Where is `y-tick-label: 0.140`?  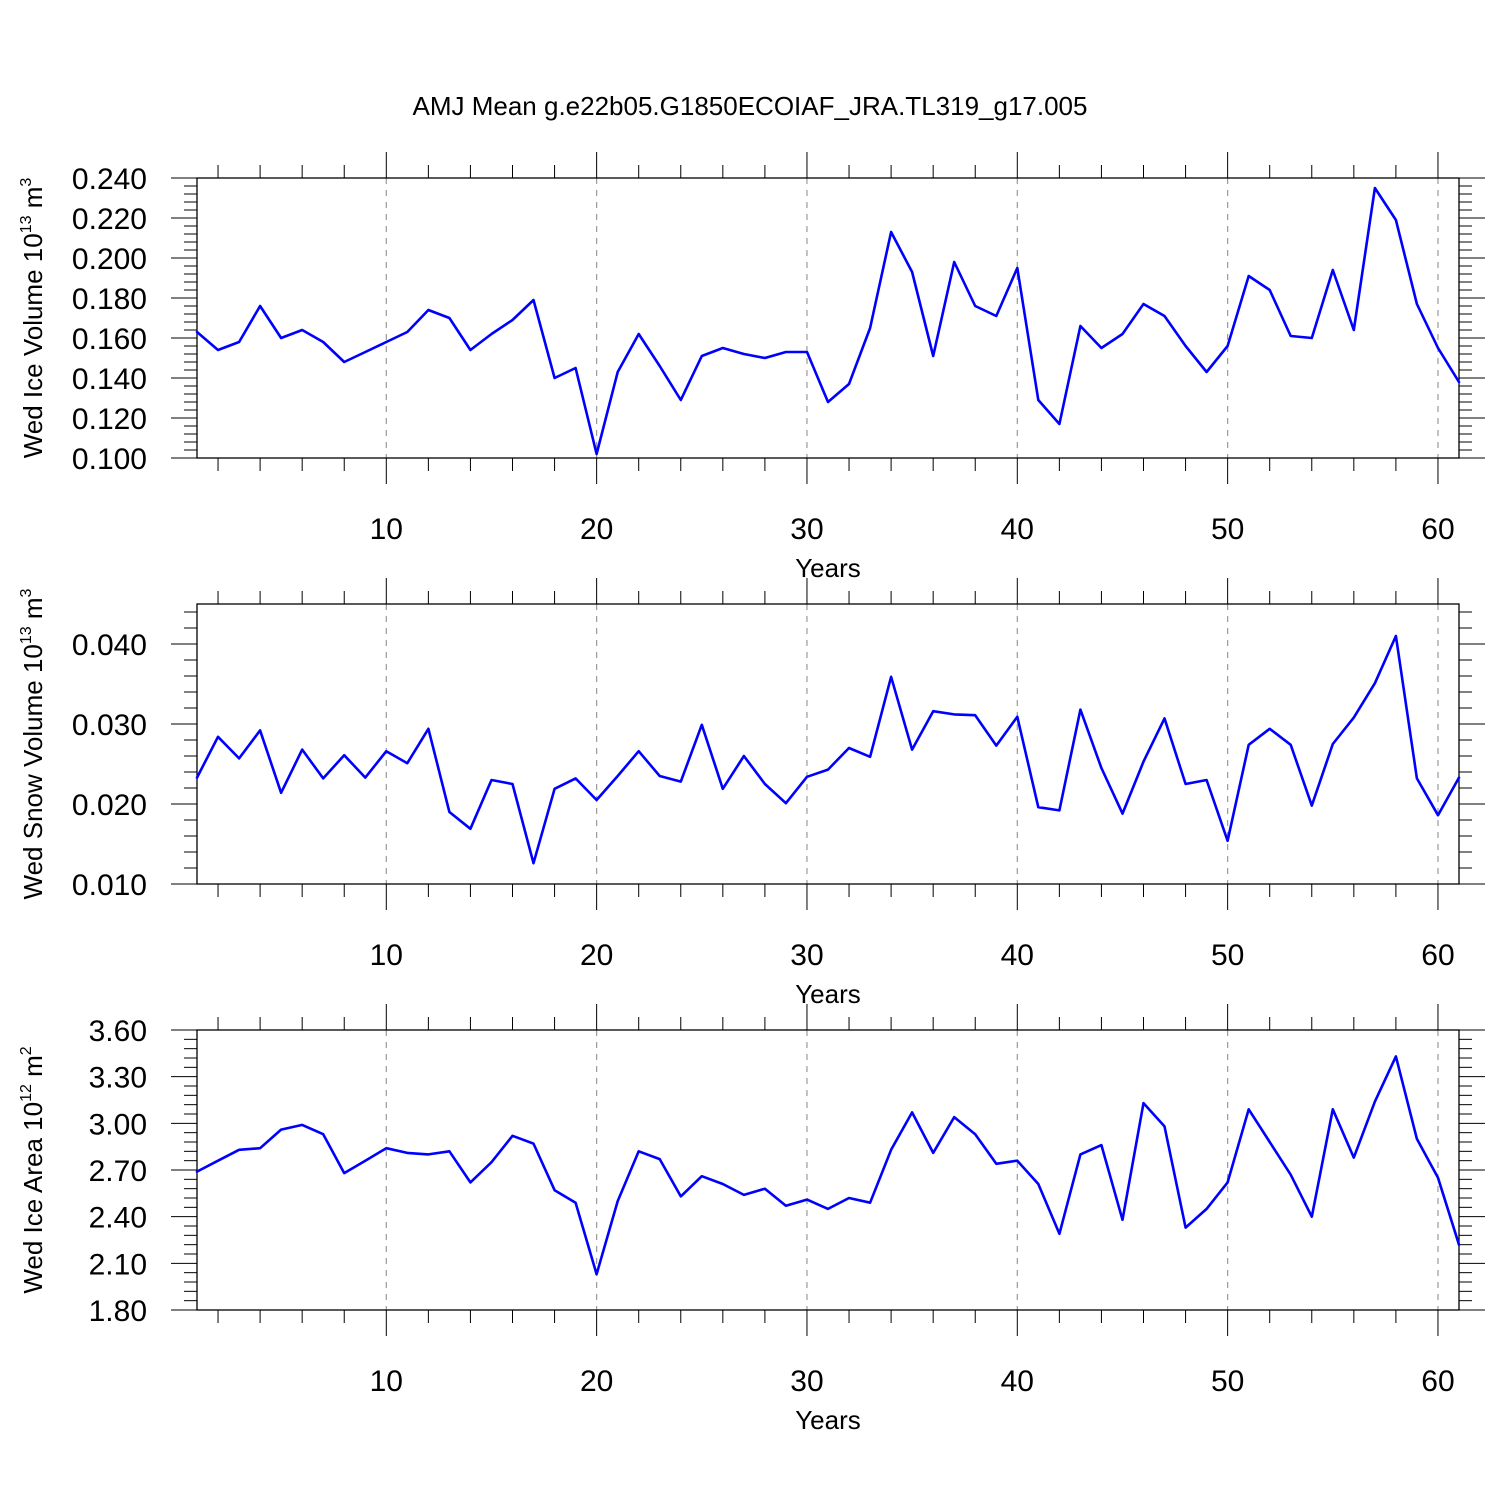 y-tick-label: 0.140 is located at coordinates (109, 379).